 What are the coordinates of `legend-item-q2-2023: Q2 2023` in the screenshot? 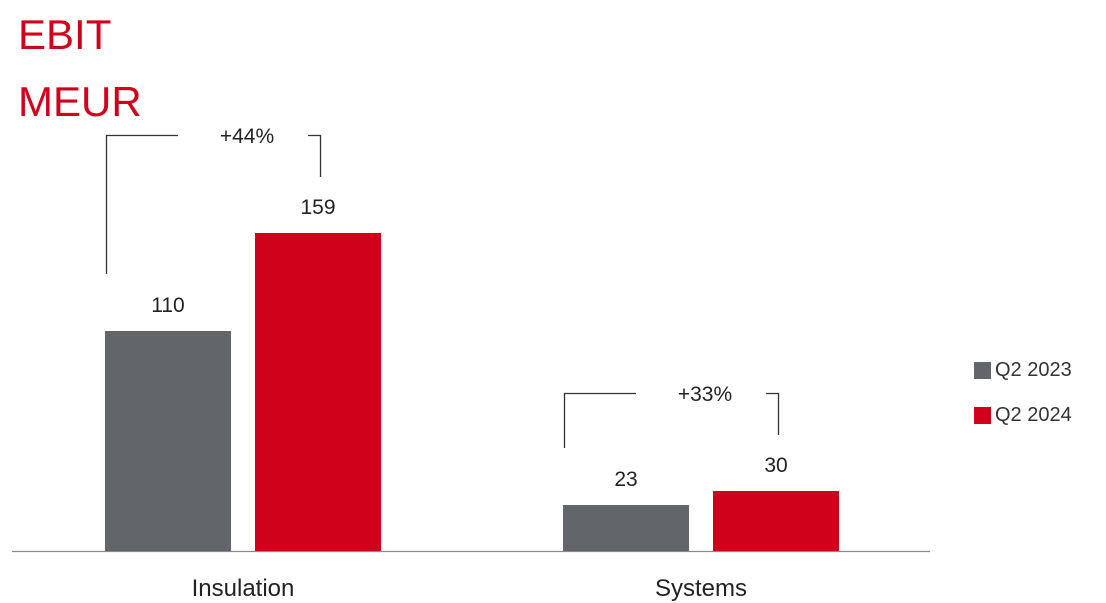 It's located at (1023, 370).